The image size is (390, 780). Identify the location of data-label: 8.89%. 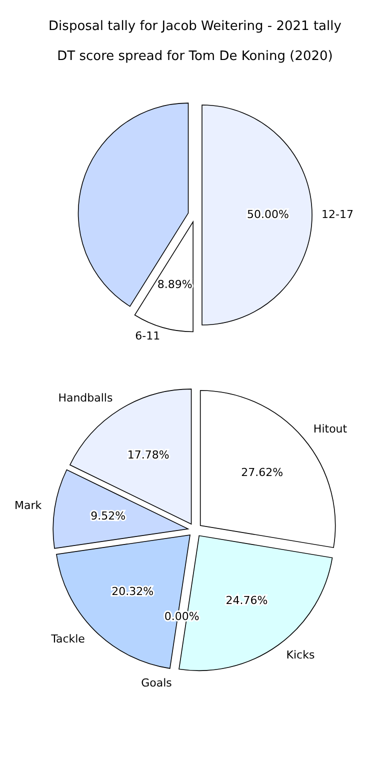
(174, 285).